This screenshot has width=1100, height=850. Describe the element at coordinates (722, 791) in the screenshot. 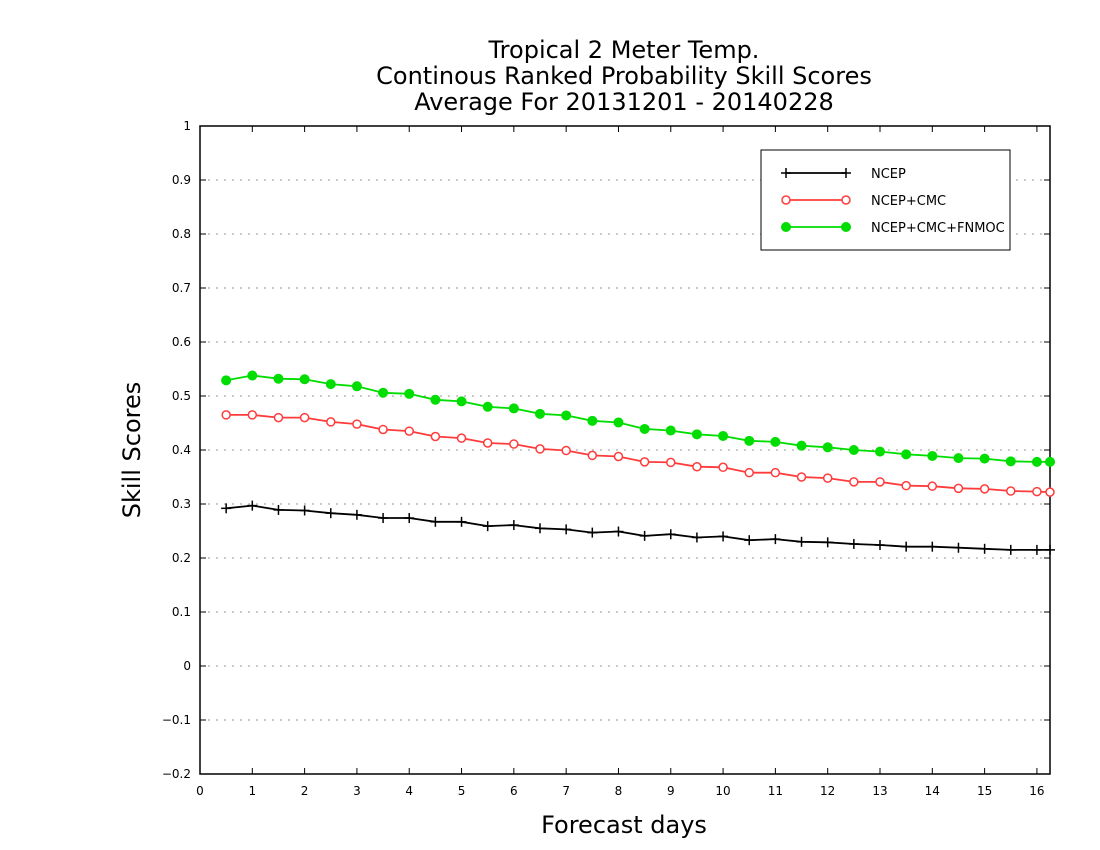

I see `x-tick-label: 10` at that location.